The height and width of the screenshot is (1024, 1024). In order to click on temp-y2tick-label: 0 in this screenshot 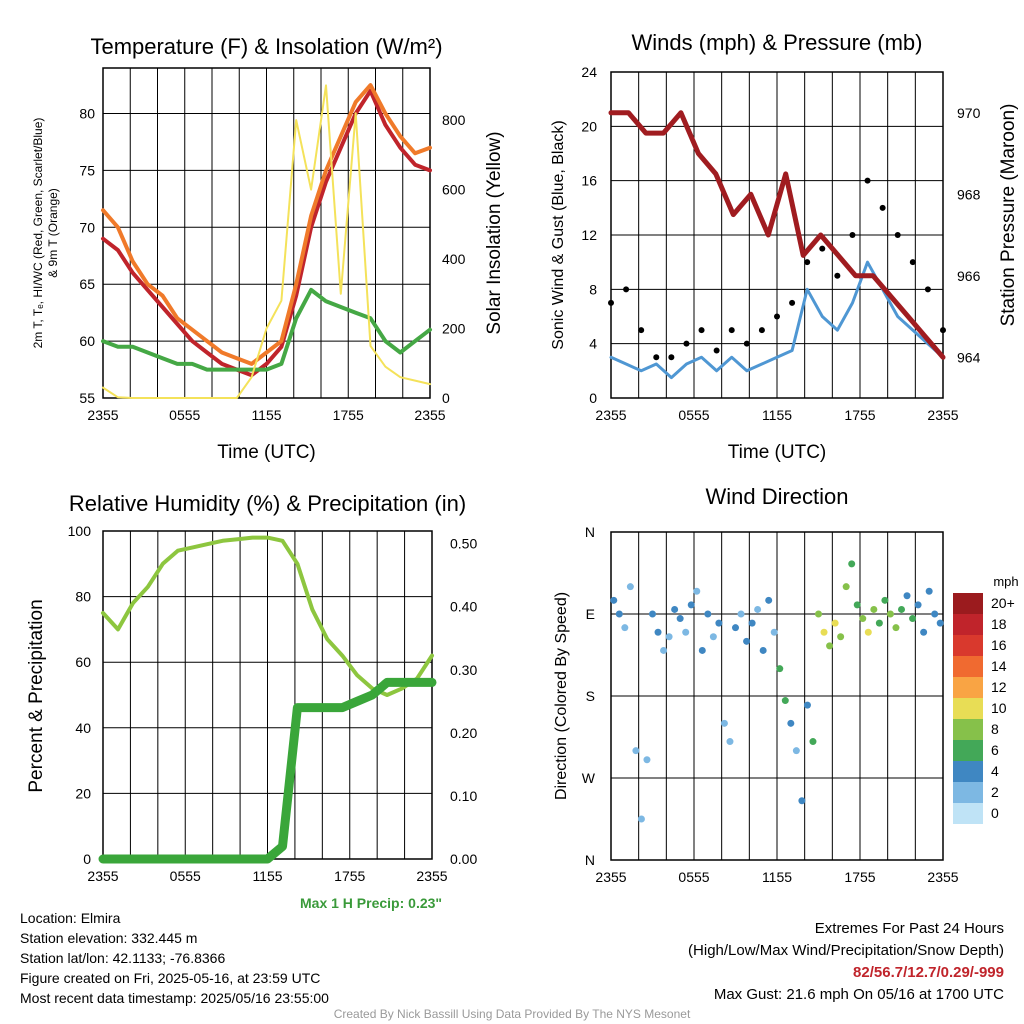, I will do `click(446, 398)`.